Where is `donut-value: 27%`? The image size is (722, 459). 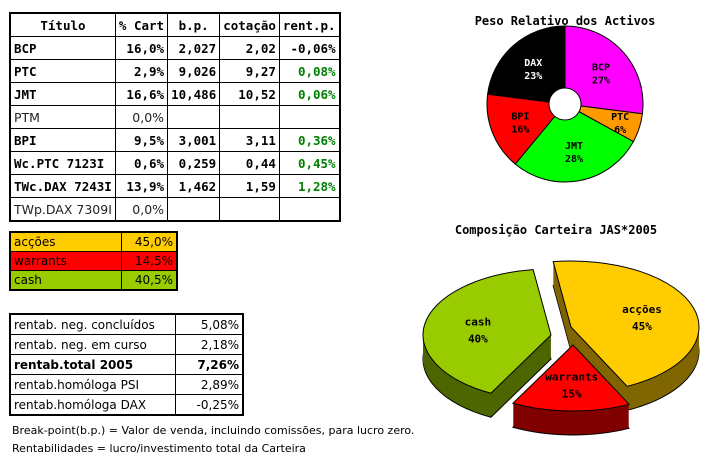
donut-value: 27% is located at coordinates (601, 80).